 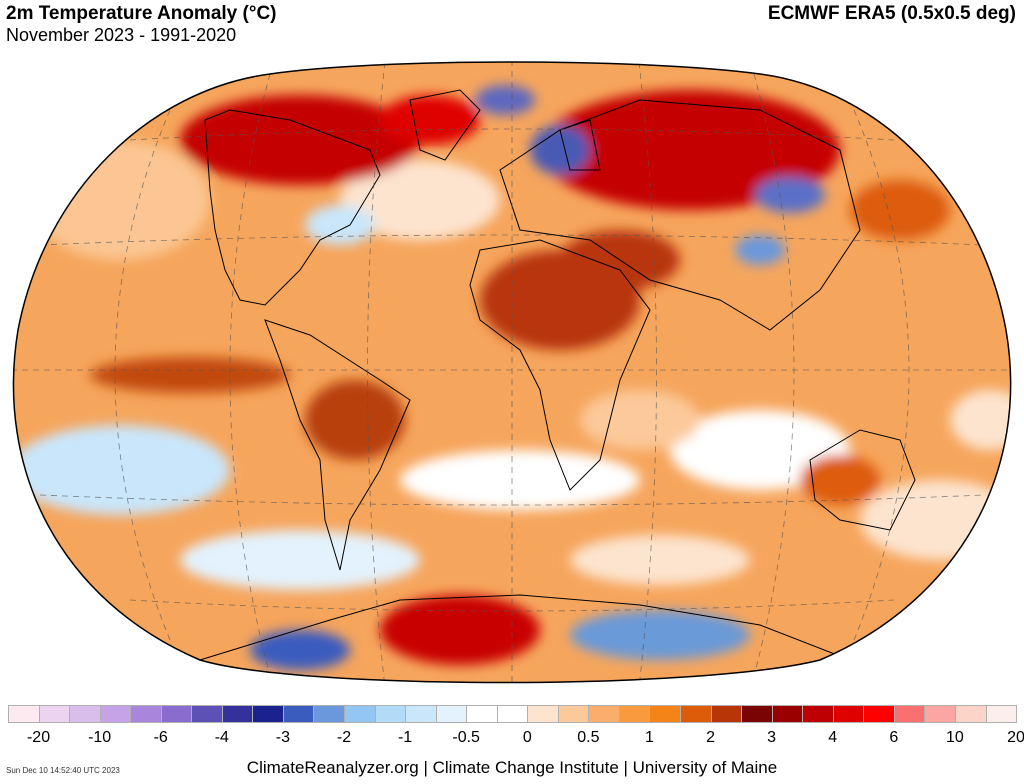 I want to click on legend-tick-label: -10, so click(x=100, y=737).